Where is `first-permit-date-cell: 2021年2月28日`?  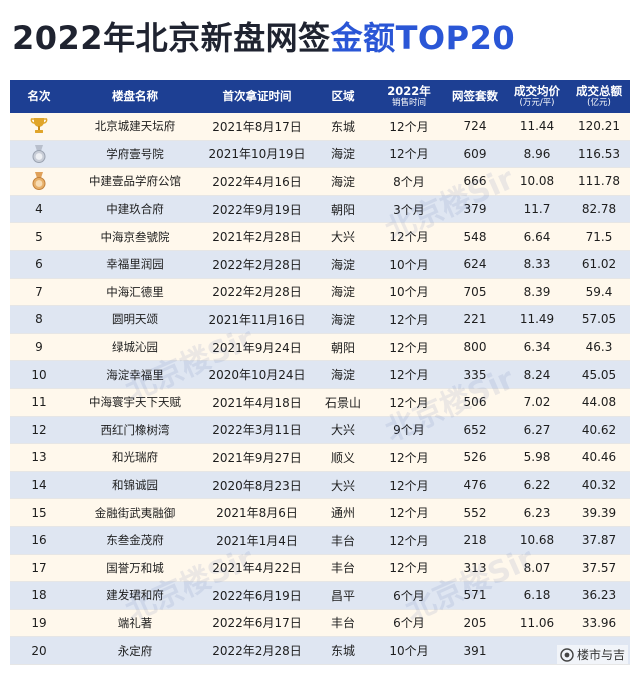 first-permit-date-cell: 2021年2月28日 is located at coordinates (257, 236).